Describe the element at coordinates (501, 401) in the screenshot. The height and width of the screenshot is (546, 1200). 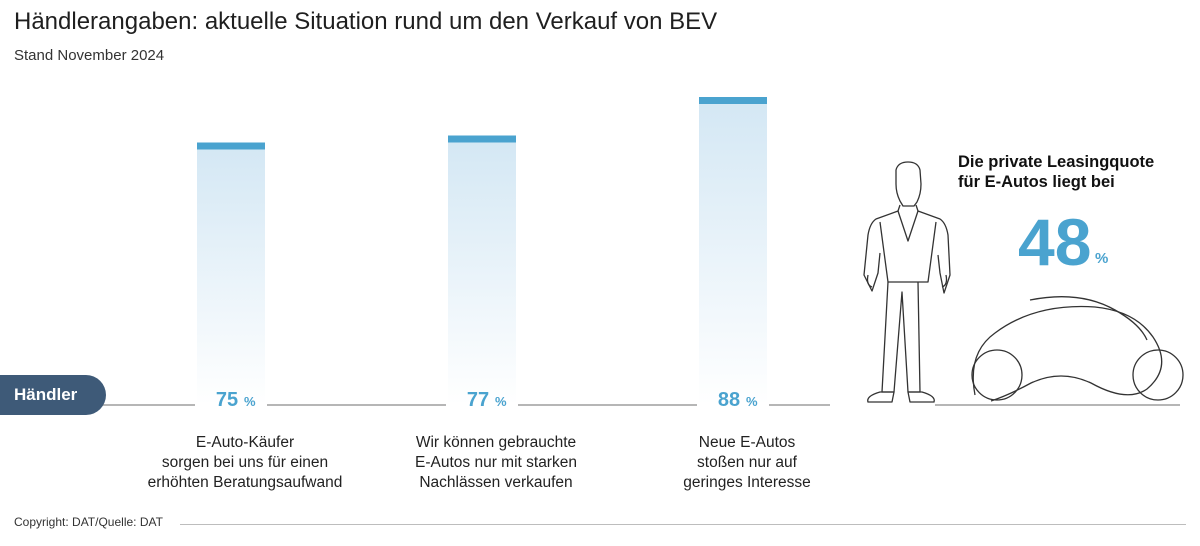
I see `value-unit-2: %` at that location.